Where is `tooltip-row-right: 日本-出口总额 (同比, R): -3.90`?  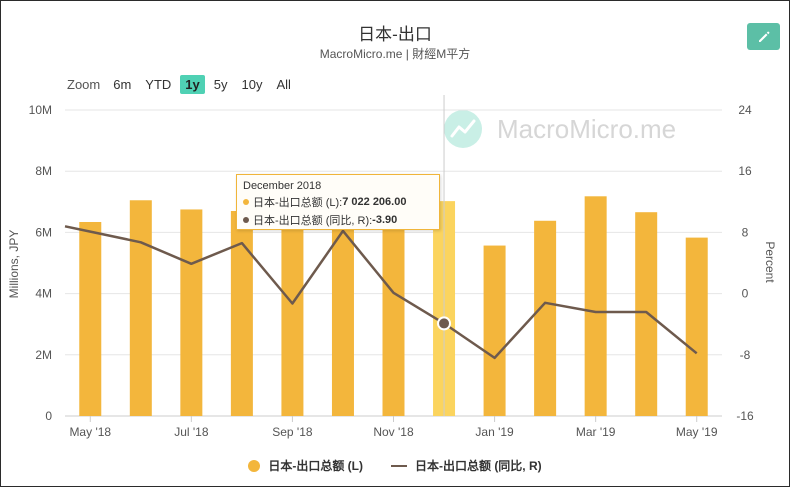 tooltip-row-right: 日本-出口总额 (同比, R): -3.90 is located at coordinates (338, 220).